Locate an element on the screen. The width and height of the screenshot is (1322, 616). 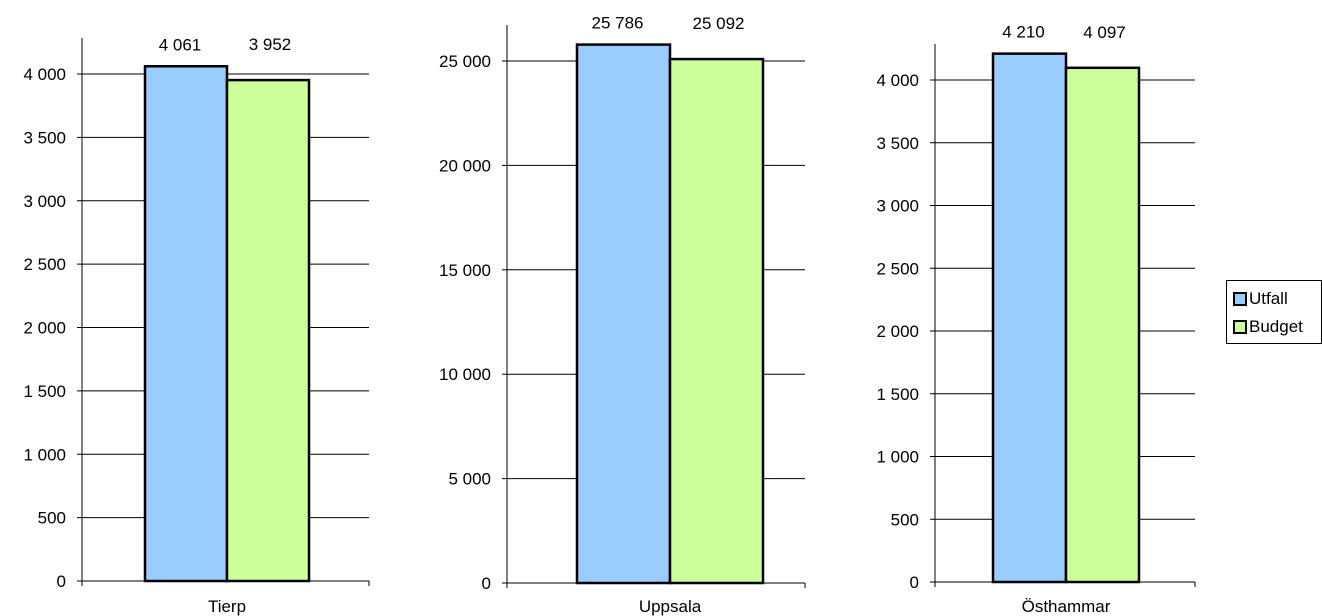
legend-label-budget: Budget is located at coordinates (1276, 326).